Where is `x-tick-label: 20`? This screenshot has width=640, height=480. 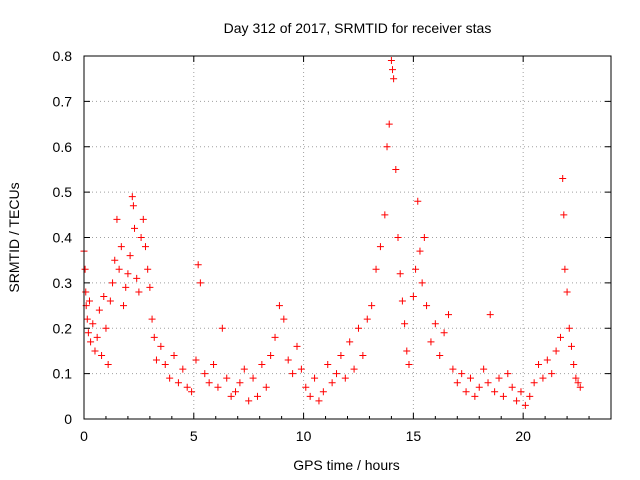
x-tick-label: 20 is located at coordinates (523, 436).